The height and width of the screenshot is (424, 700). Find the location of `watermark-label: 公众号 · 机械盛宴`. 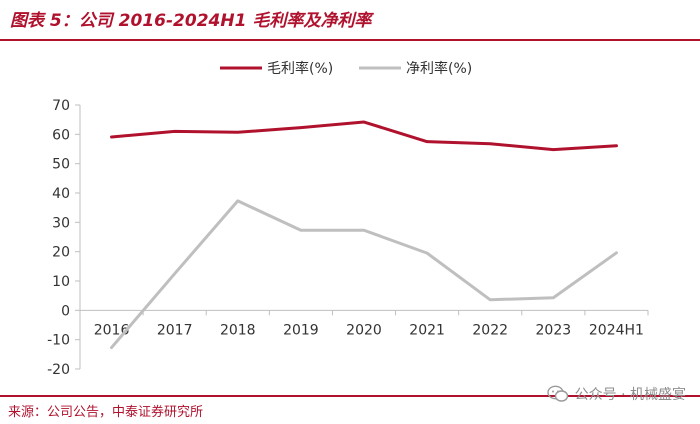

watermark-label: 公众号 · 机械盛宴 is located at coordinates (630, 395).